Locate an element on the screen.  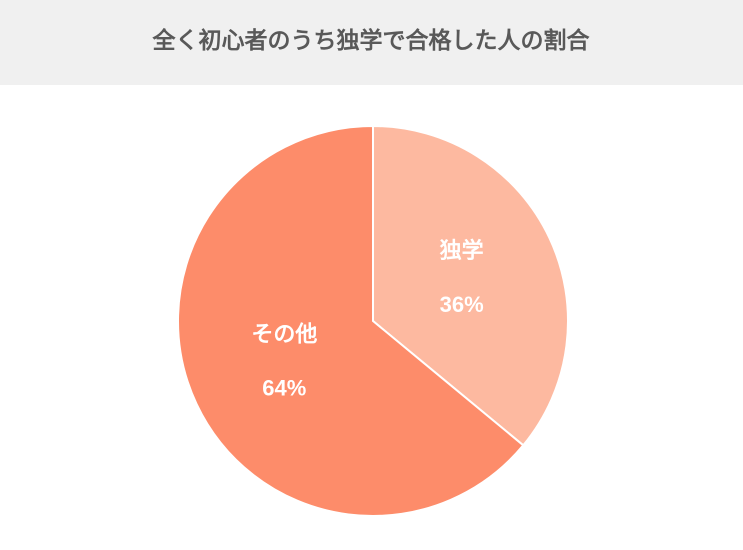
slice-label: その他 is located at coordinates (284, 334).